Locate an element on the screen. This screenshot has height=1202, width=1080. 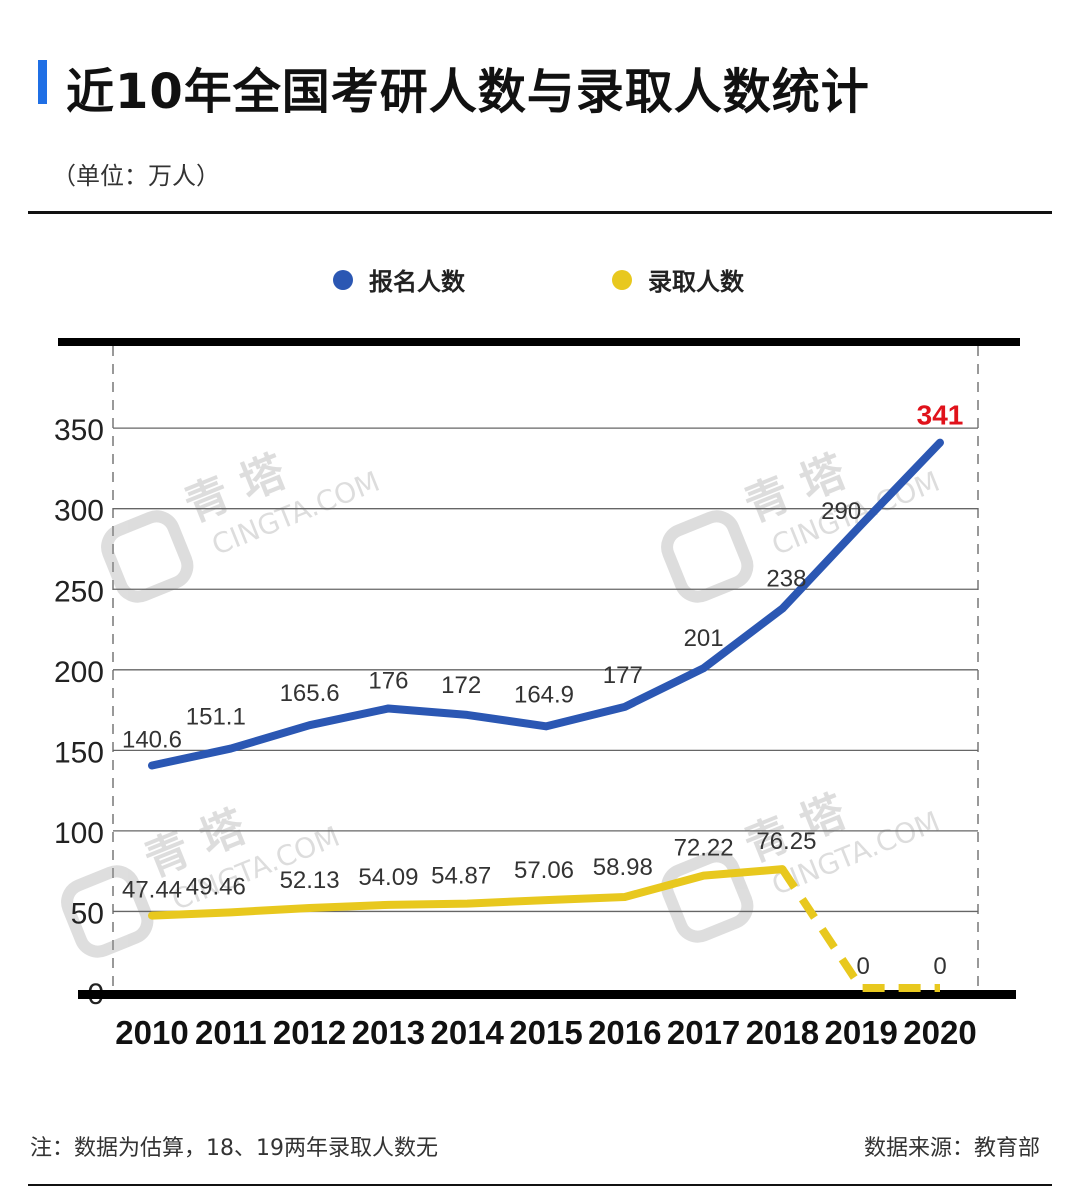
data-label-applicants: 151.1 is located at coordinates (216, 717).